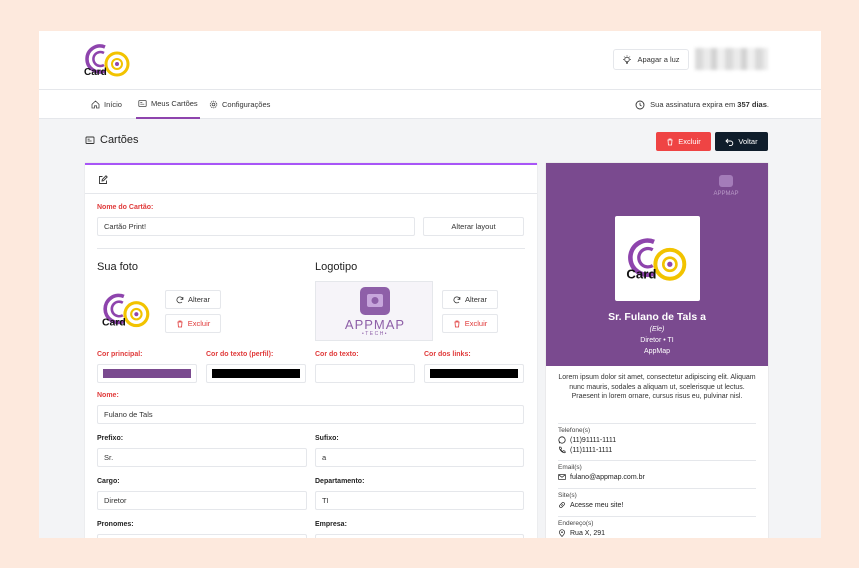  What do you see at coordinates (562, 450) in the screenshot?
I see `phone-icon` at bounding box center [562, 450].